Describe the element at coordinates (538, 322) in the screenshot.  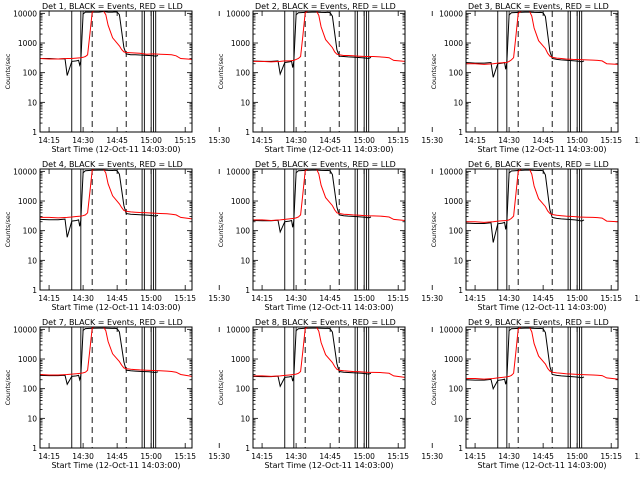
I see `panel-title: Det 9, BLACK = Events, RED = LLD` at that location.